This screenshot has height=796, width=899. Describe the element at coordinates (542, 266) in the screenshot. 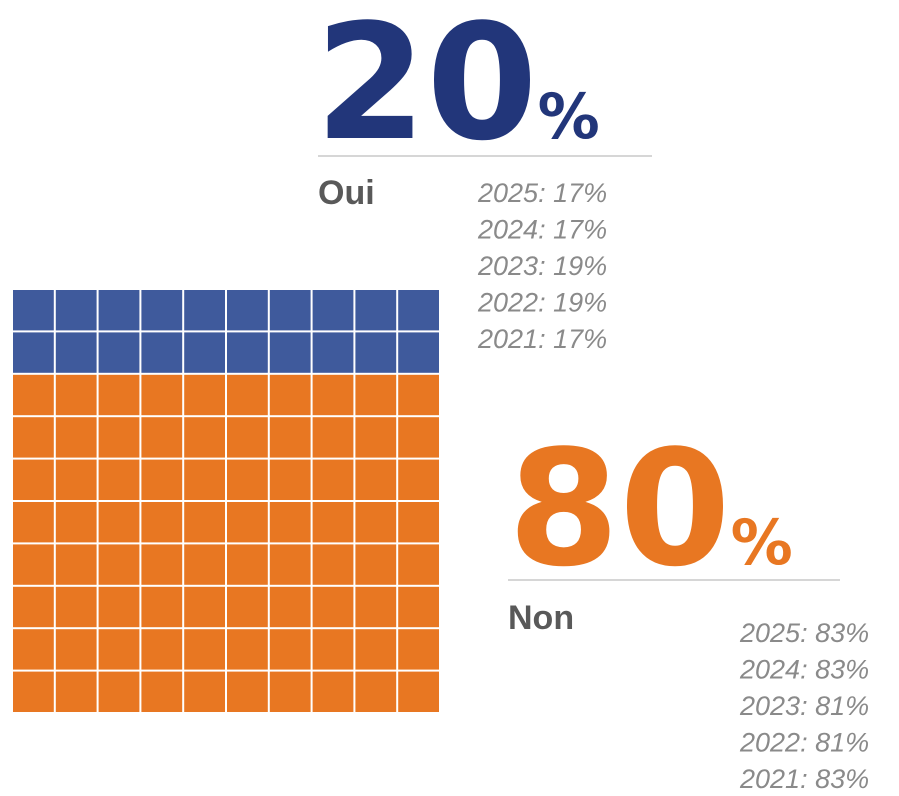

I see `history-label: 2023: 19%` at that location.